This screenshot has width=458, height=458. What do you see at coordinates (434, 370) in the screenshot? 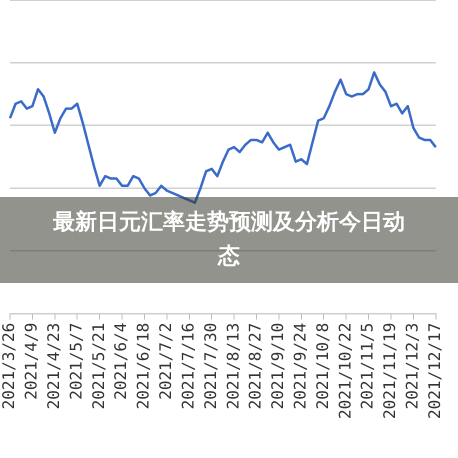
I see `x-tick-label: 2021/12/17` at bounding box center [434, 370].